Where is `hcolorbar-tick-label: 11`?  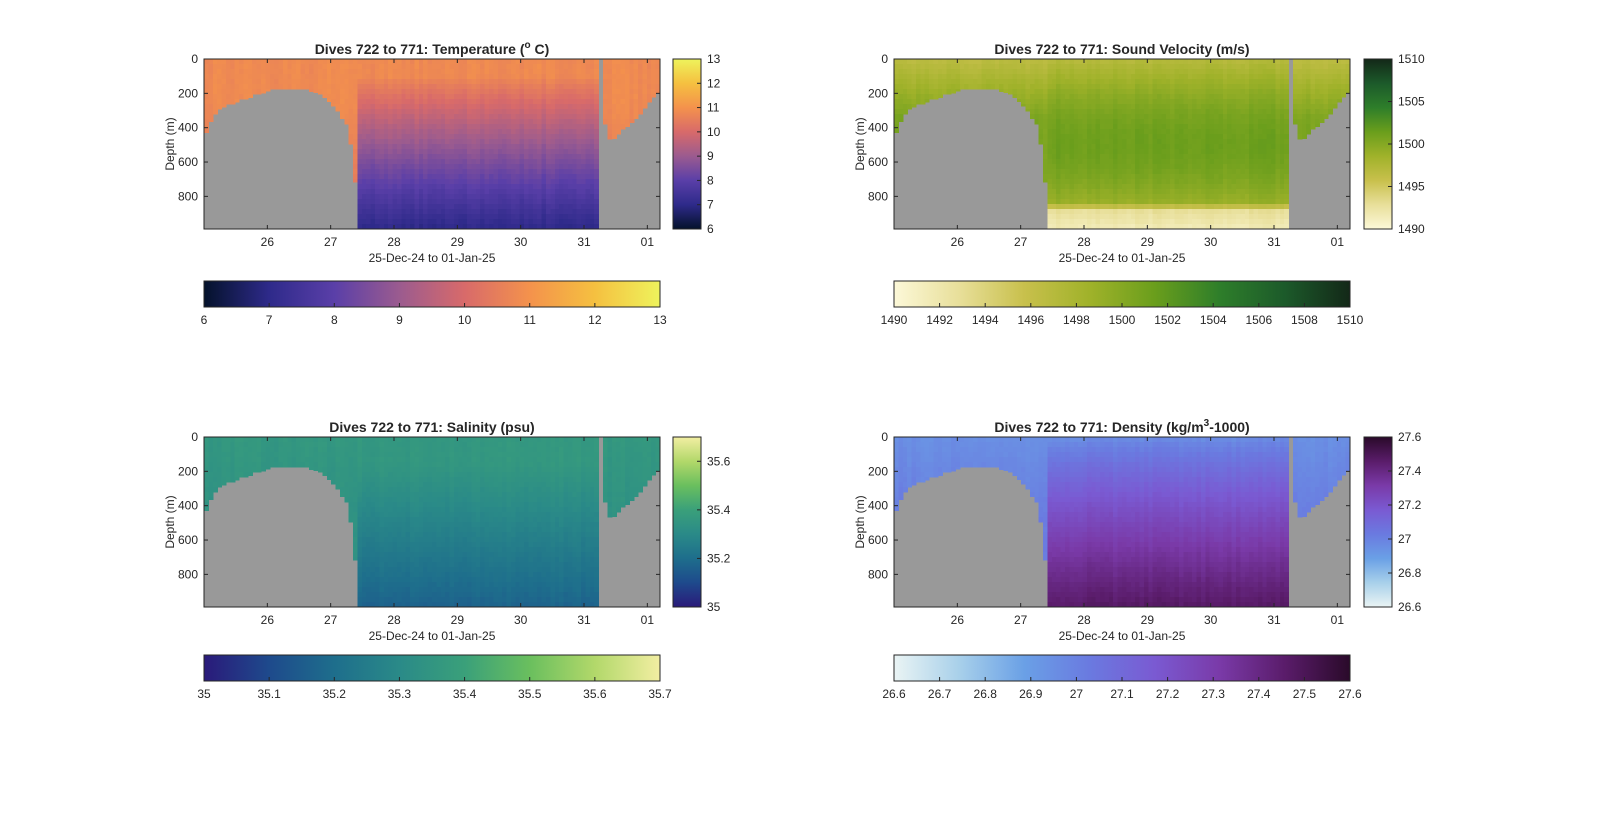 hcolorbar-tick-label: 11 is located at coordinates (529, 320).